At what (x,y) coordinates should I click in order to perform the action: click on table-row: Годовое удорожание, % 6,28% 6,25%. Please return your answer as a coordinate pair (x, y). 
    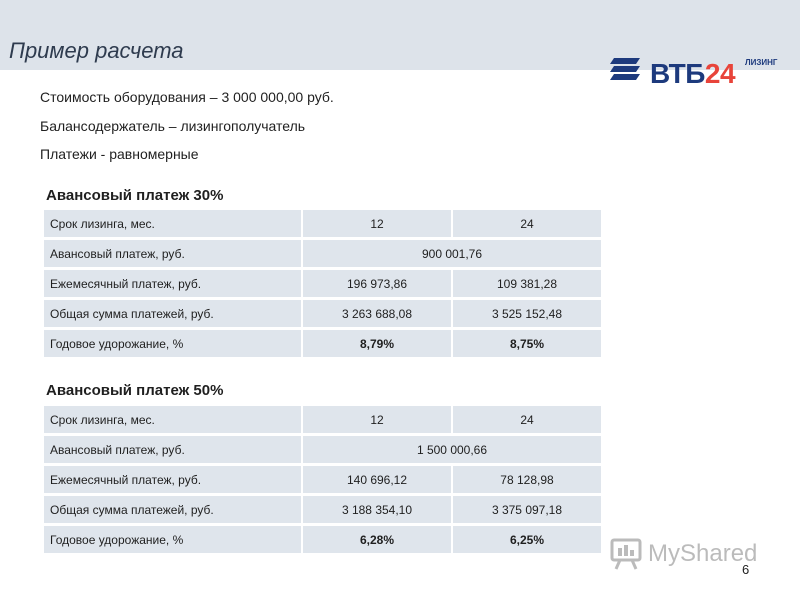
    Looking at the image, I should click on (323, 539).